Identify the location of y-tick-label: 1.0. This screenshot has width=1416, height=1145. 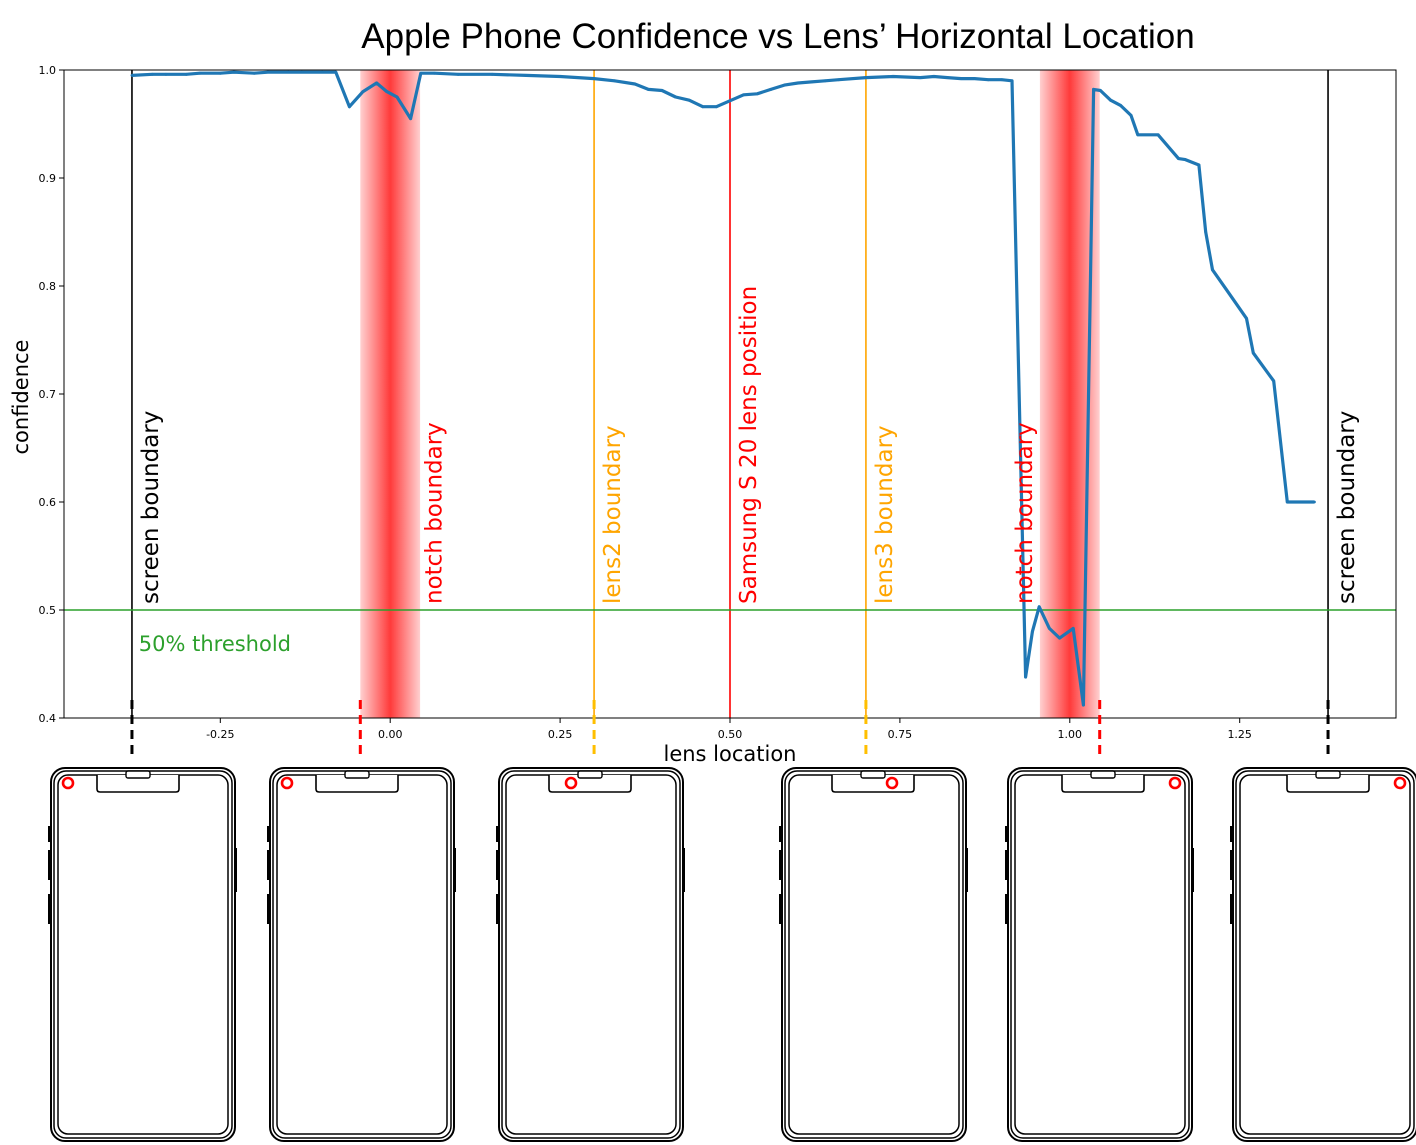
(48, 70).